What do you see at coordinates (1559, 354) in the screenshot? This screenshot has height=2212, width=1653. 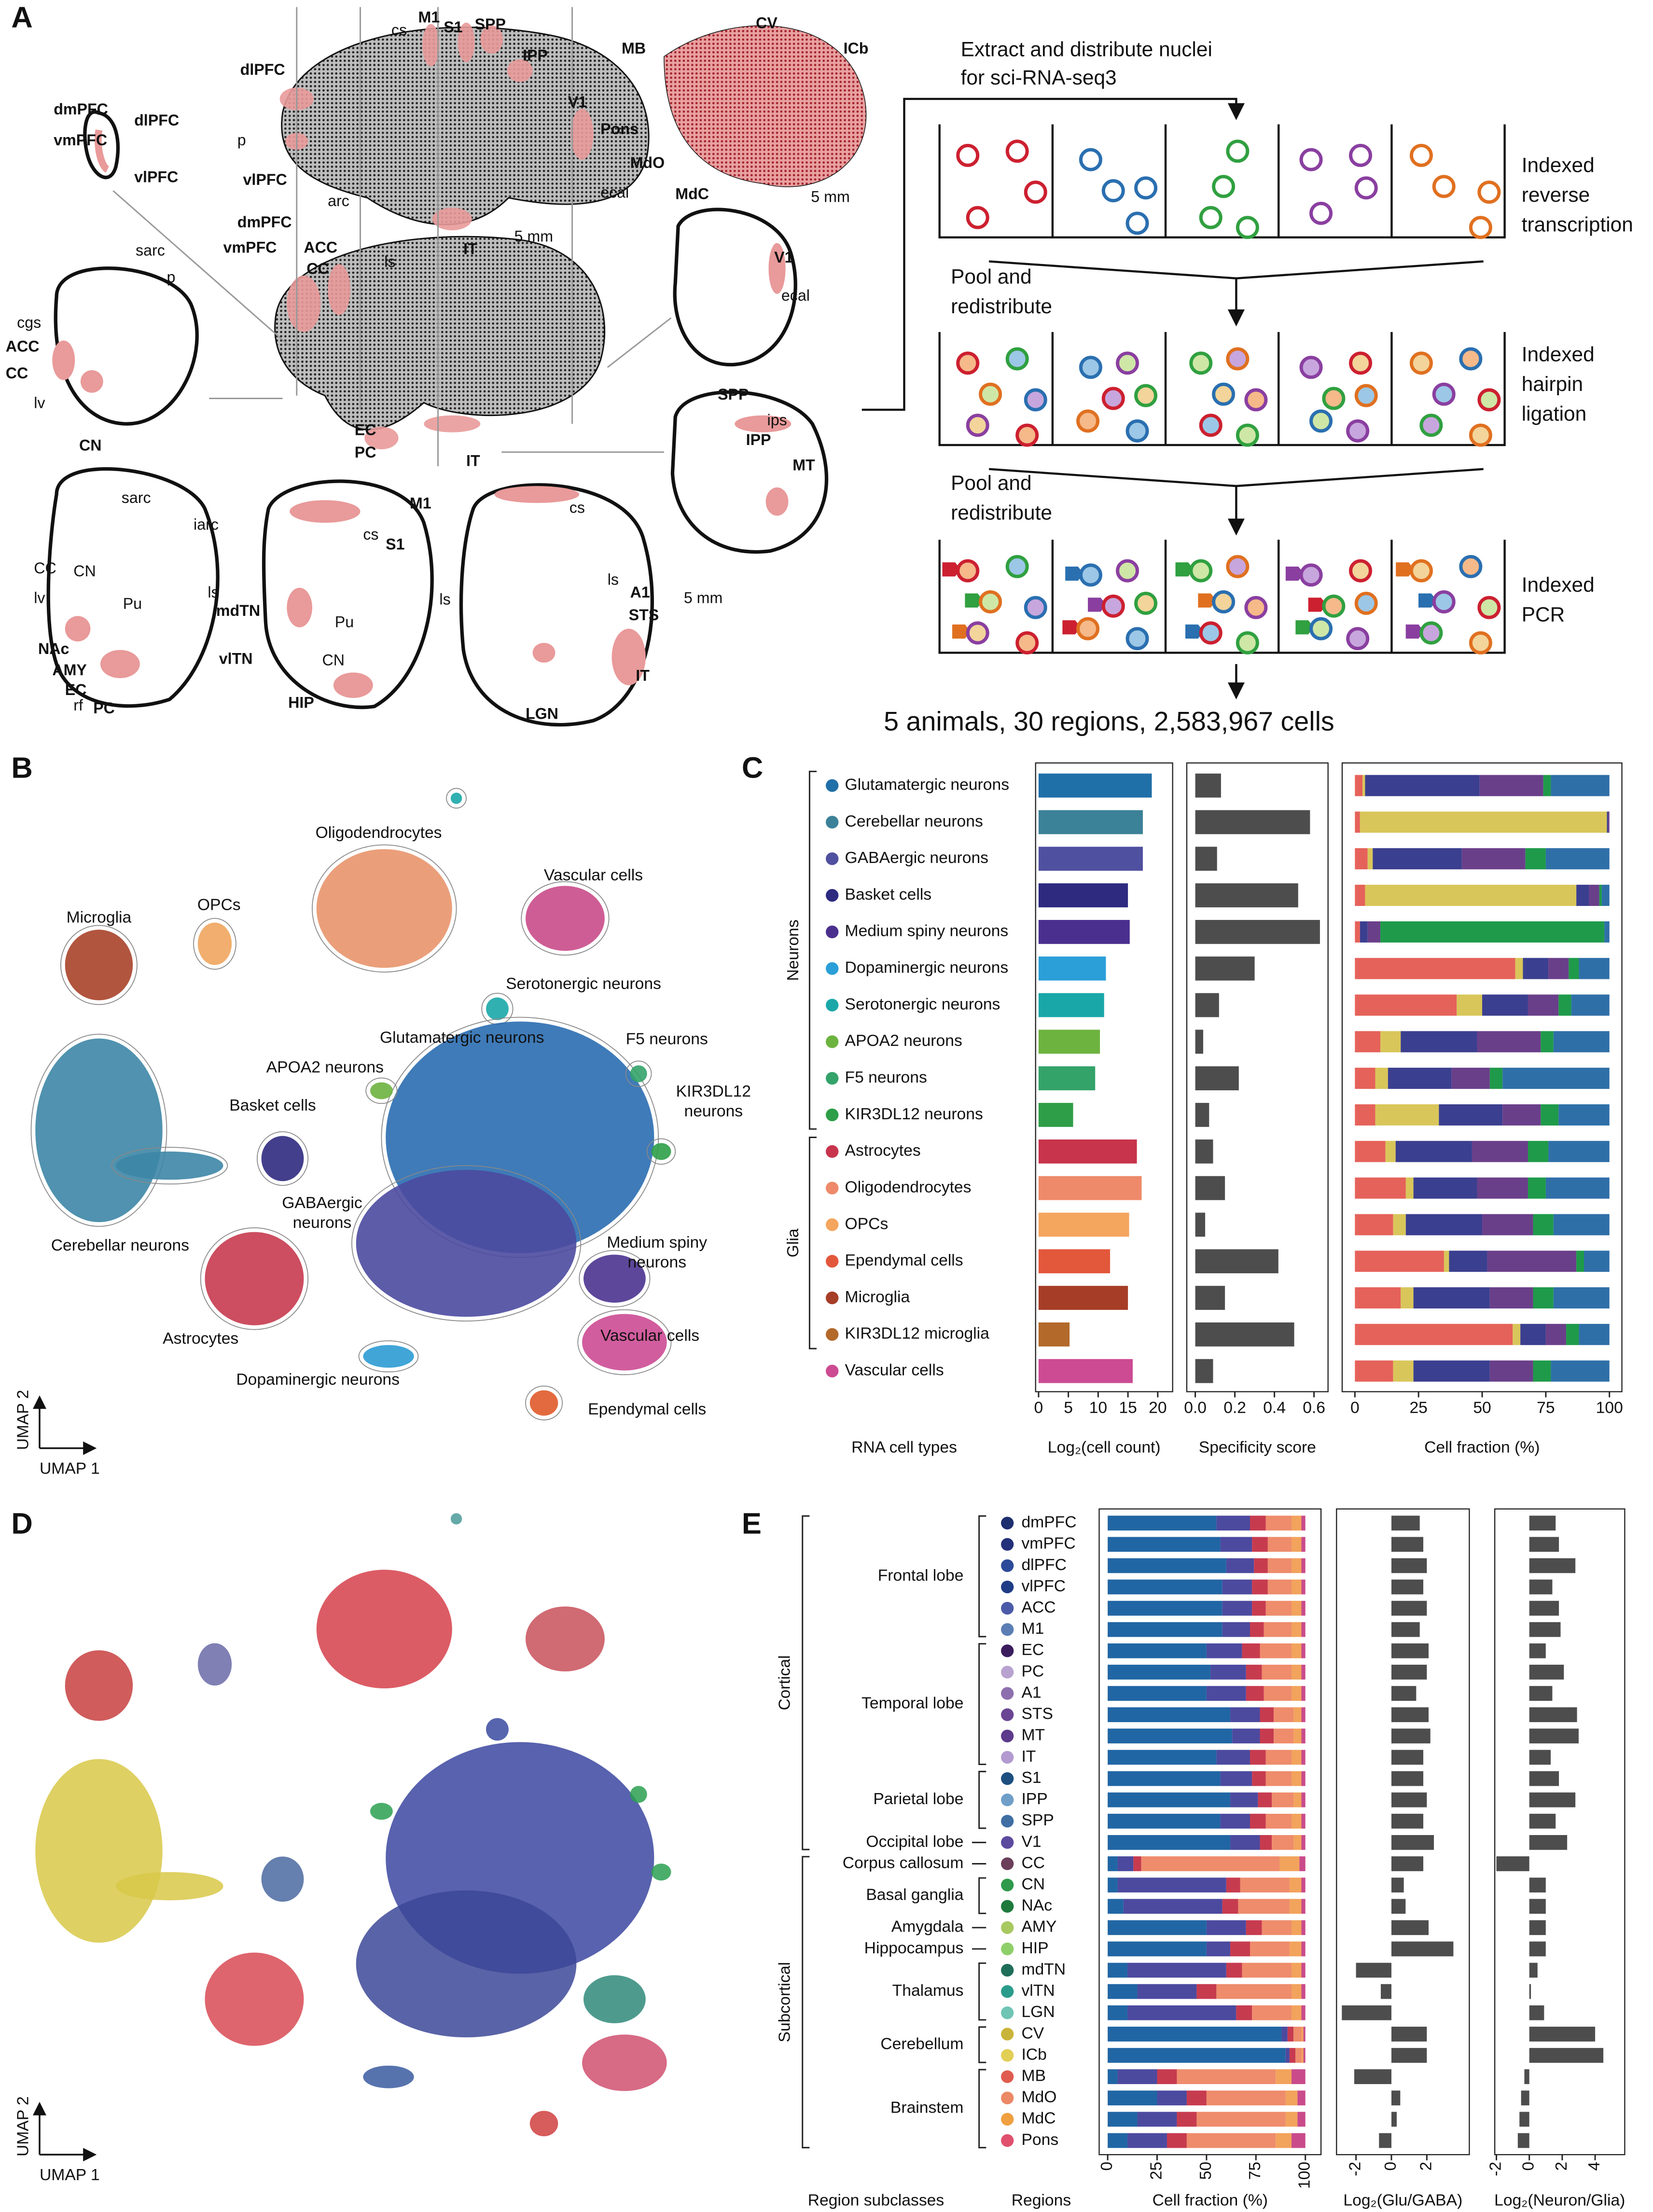 I see `flow-step-line: Indexed` at bounding box center [1559, 354].